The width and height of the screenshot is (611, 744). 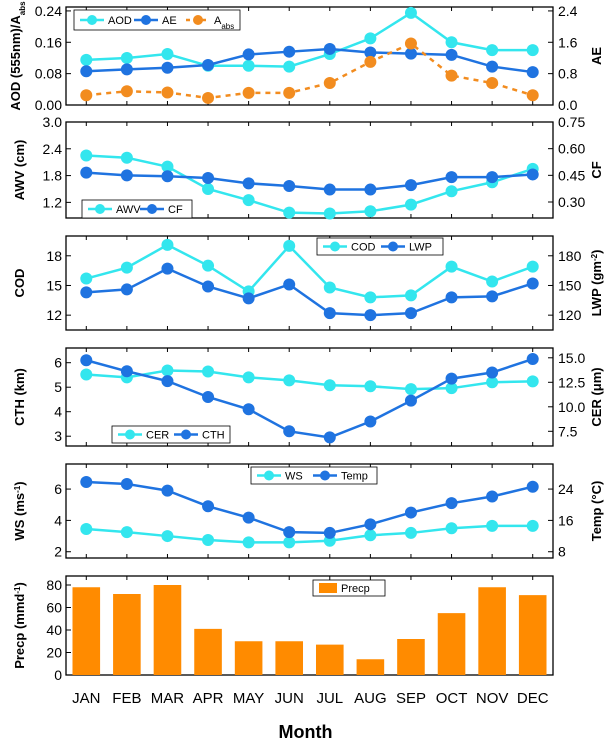 What do you see at coordinates (329, 313) in the screenshot?
I see `point-lwp-jul` at bounding box center [329, 313].